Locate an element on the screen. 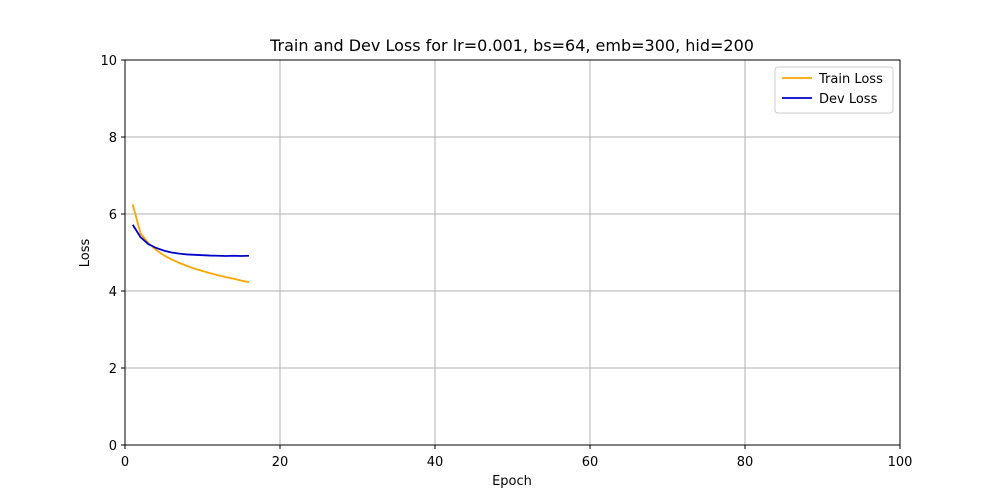  x-tick-label: 100 is located at coordinates (900, 462).